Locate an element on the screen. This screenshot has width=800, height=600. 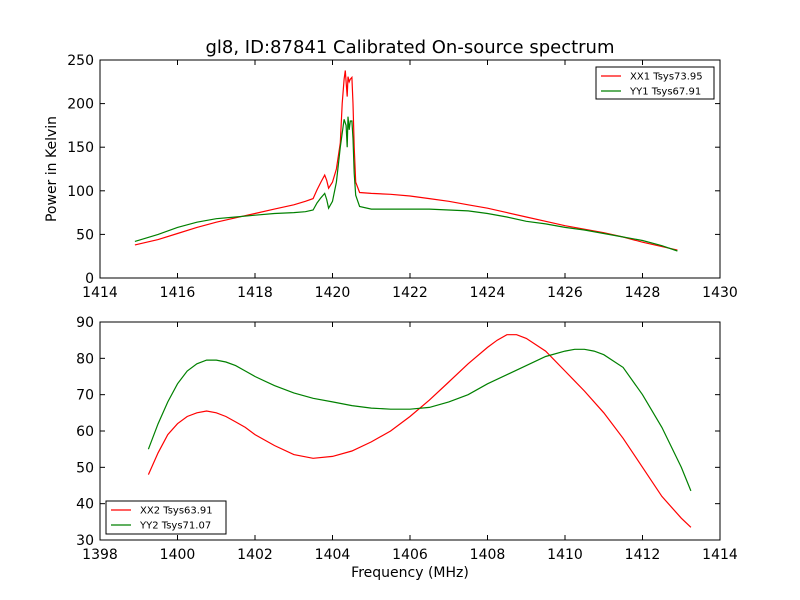
y-tick-label: 0 is located at coordinates (89, 279).